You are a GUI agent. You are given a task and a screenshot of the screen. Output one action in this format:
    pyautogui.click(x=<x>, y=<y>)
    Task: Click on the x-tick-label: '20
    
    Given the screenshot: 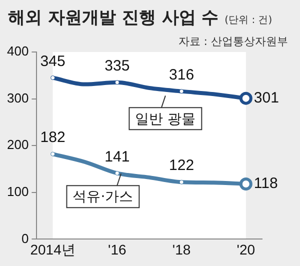 What is the action you would take?
    pyautogui.click(x=246, y=249)
    